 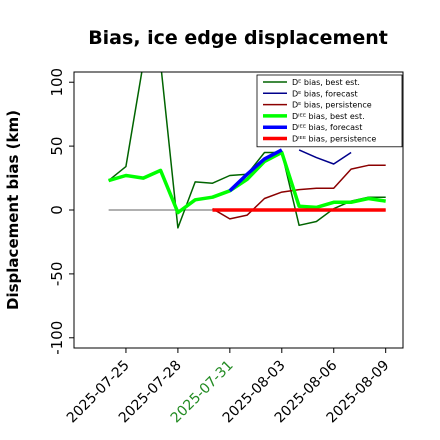 What do you see at coordinates (57, 146) in the screenshot?
I see `y-tick-label: 50` at bounding box center [57, 146].